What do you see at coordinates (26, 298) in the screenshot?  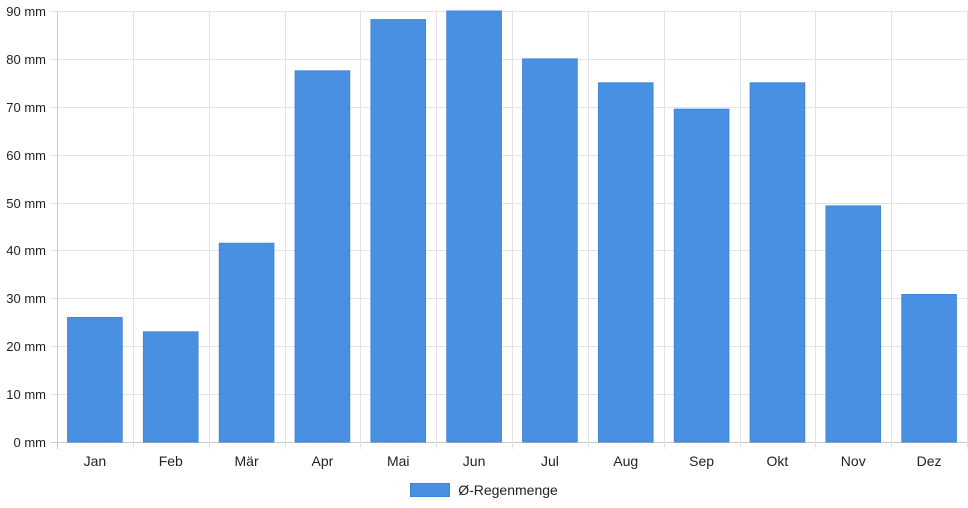 I see `y-tick-label: 30 mm` at bounding box center [26, 298].